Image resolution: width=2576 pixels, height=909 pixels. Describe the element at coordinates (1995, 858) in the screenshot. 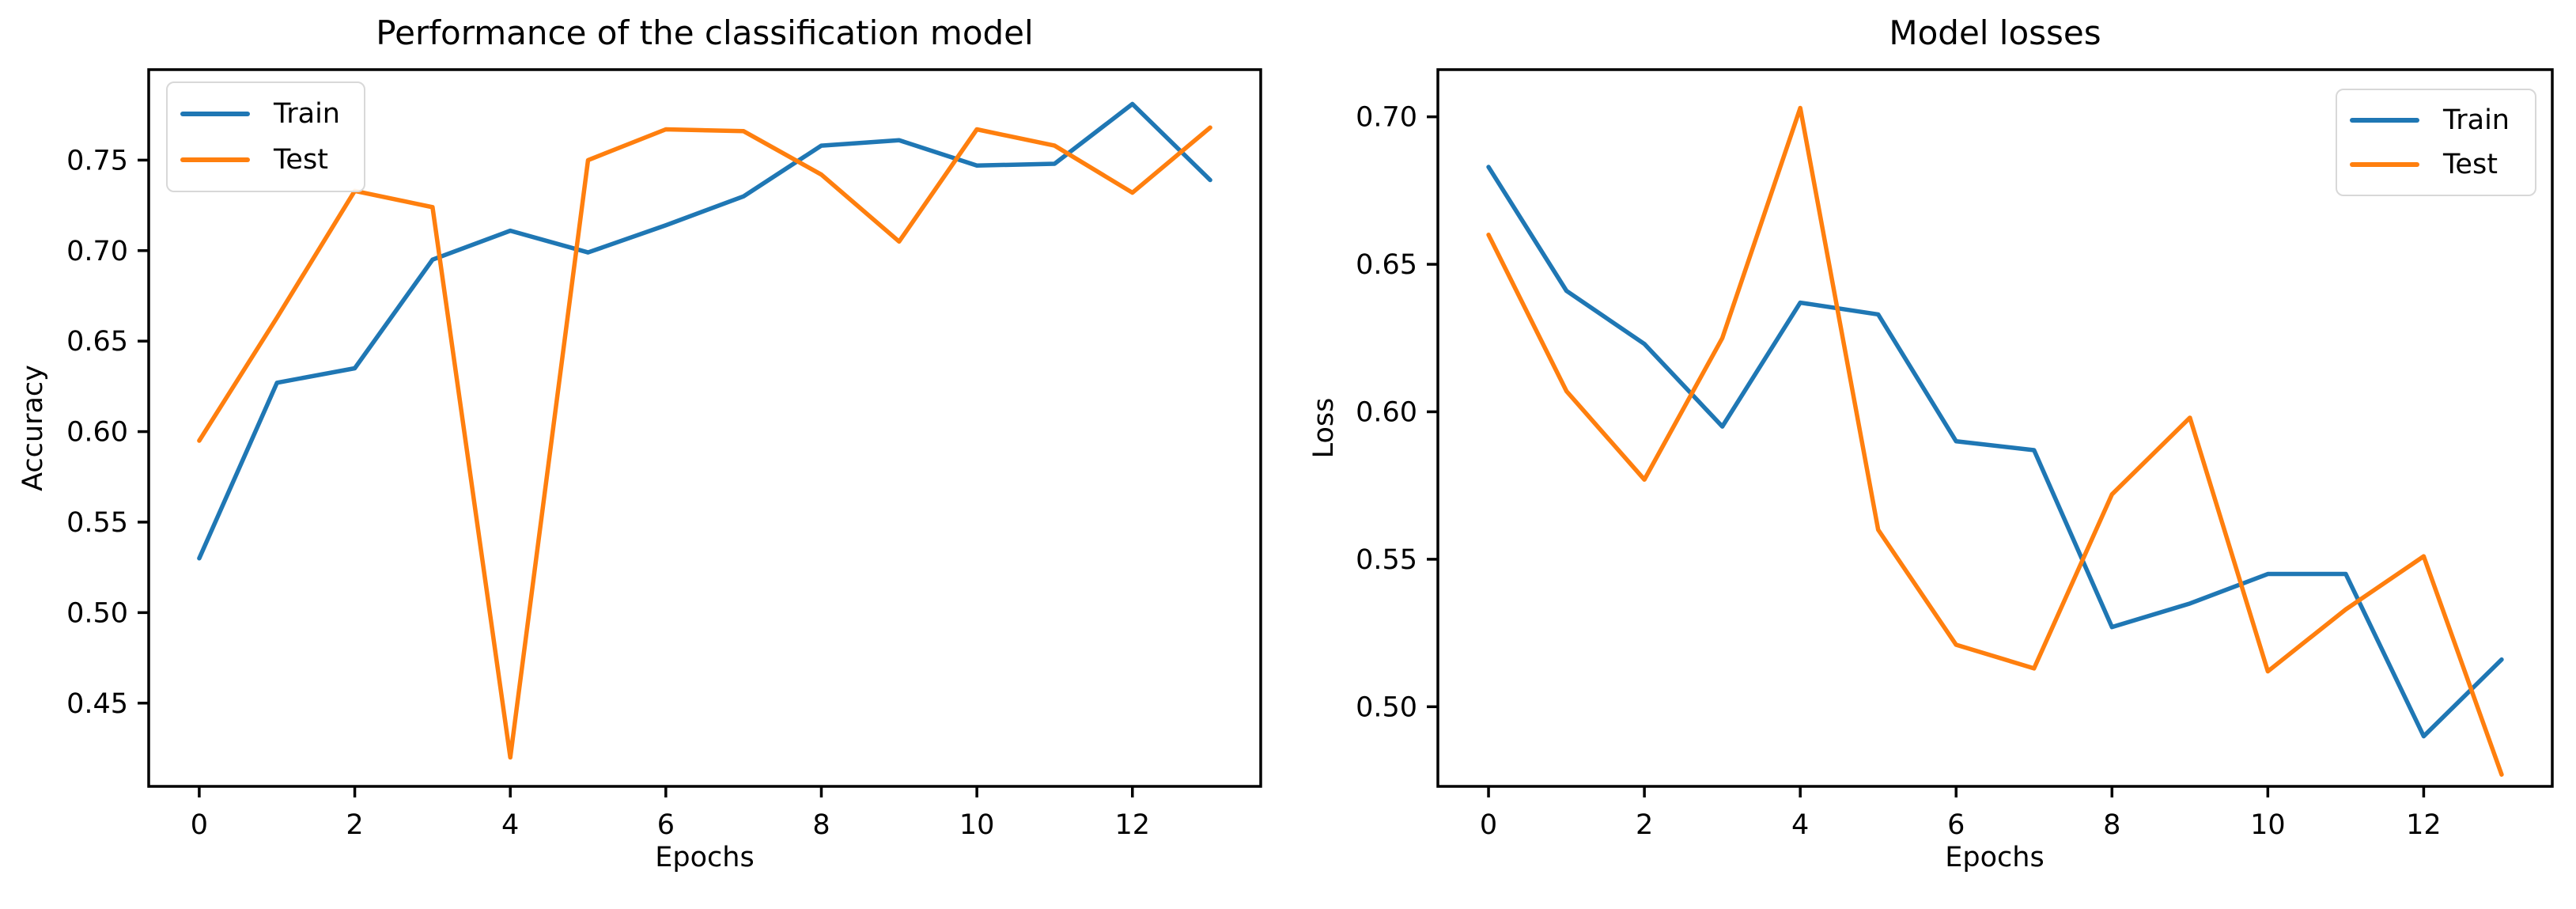

I see `loss-x-axis-label: Epochs` at that location.